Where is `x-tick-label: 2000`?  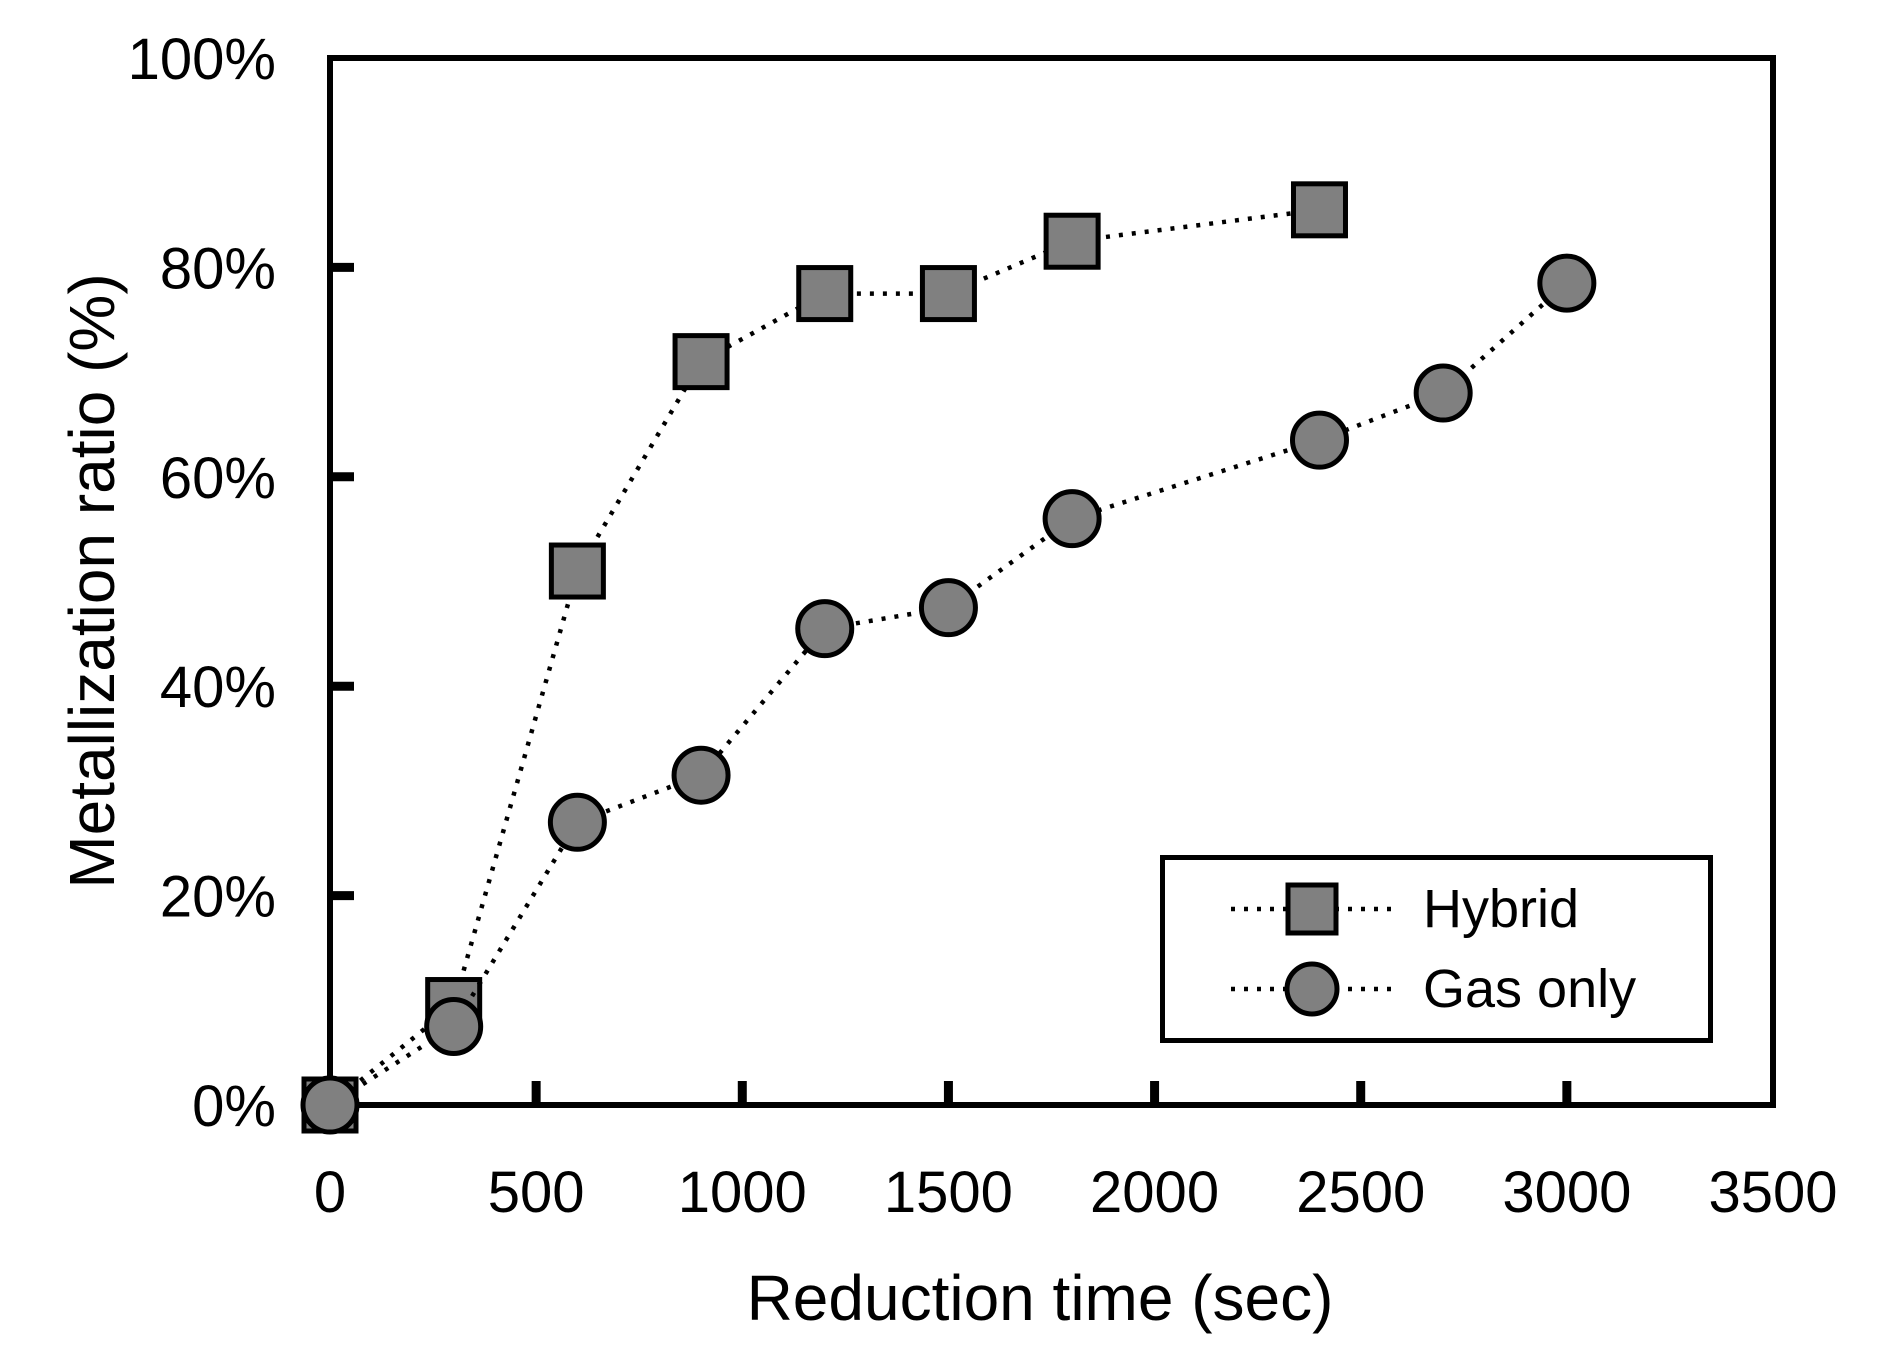 x-tick-label: 2000 is located at coordinates (1154, 1192).